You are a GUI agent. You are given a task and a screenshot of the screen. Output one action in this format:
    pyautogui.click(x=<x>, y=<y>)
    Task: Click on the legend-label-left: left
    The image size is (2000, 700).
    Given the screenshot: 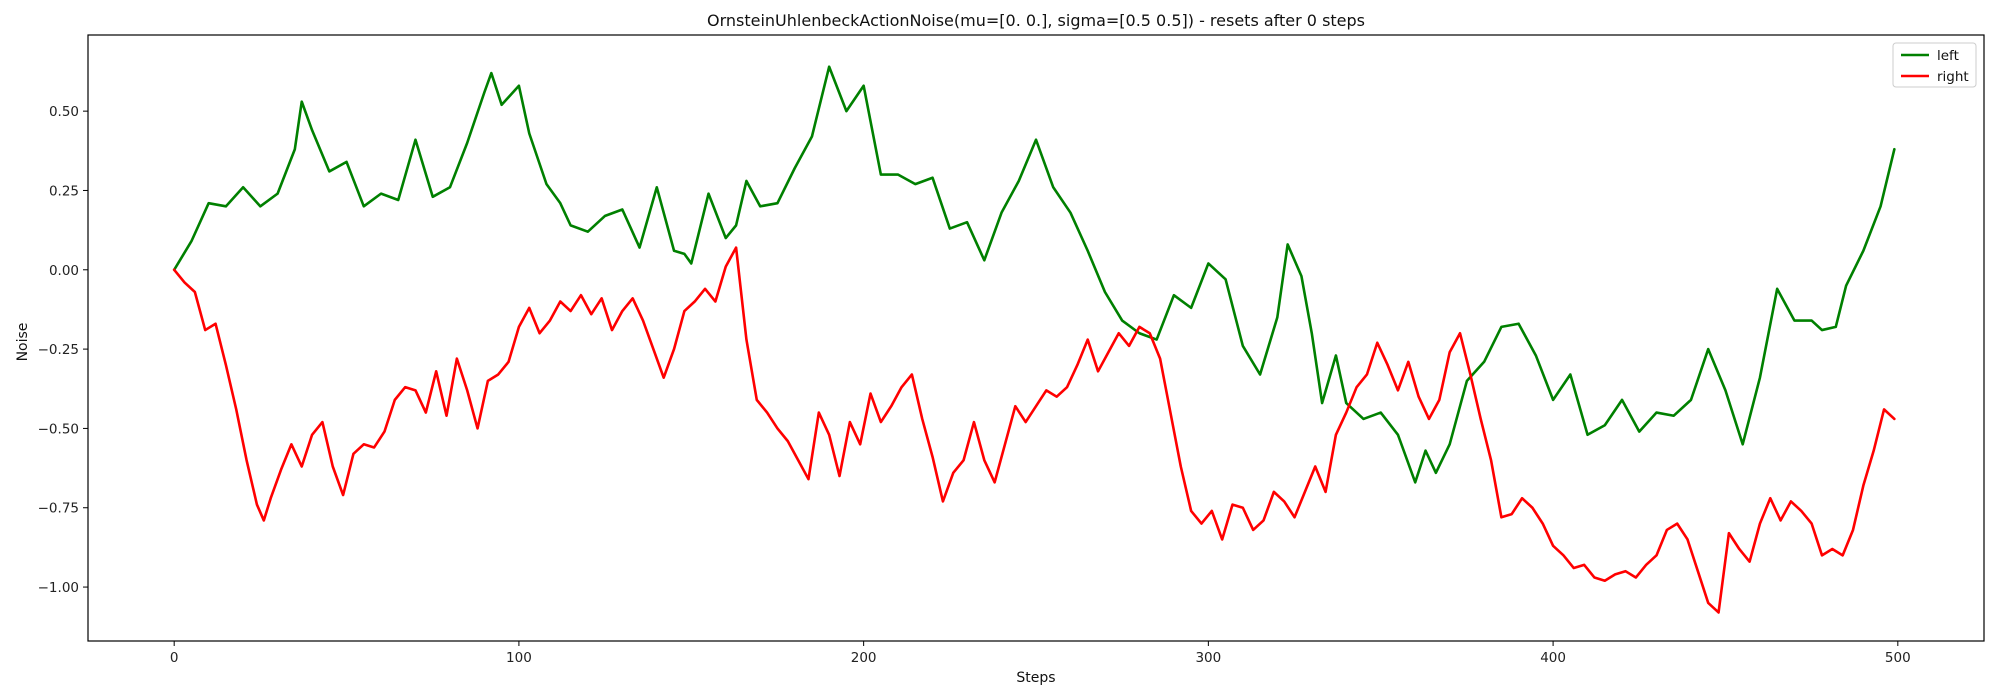 What is the action you would take?
    pyautogui.click(x=1948, y=56)
    